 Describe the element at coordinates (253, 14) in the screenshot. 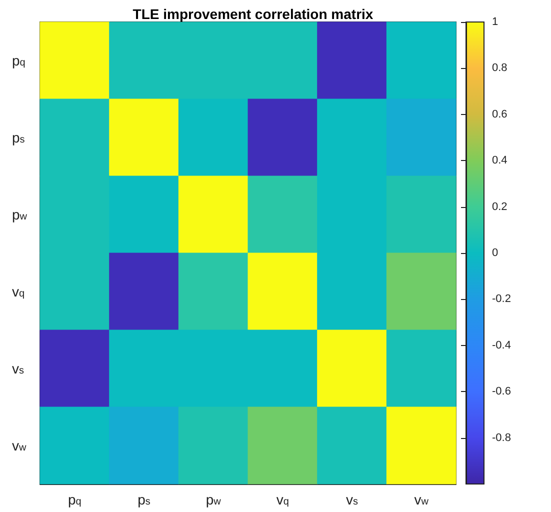

I see `chart-title: TLE improvement correlation matrix` at that location.